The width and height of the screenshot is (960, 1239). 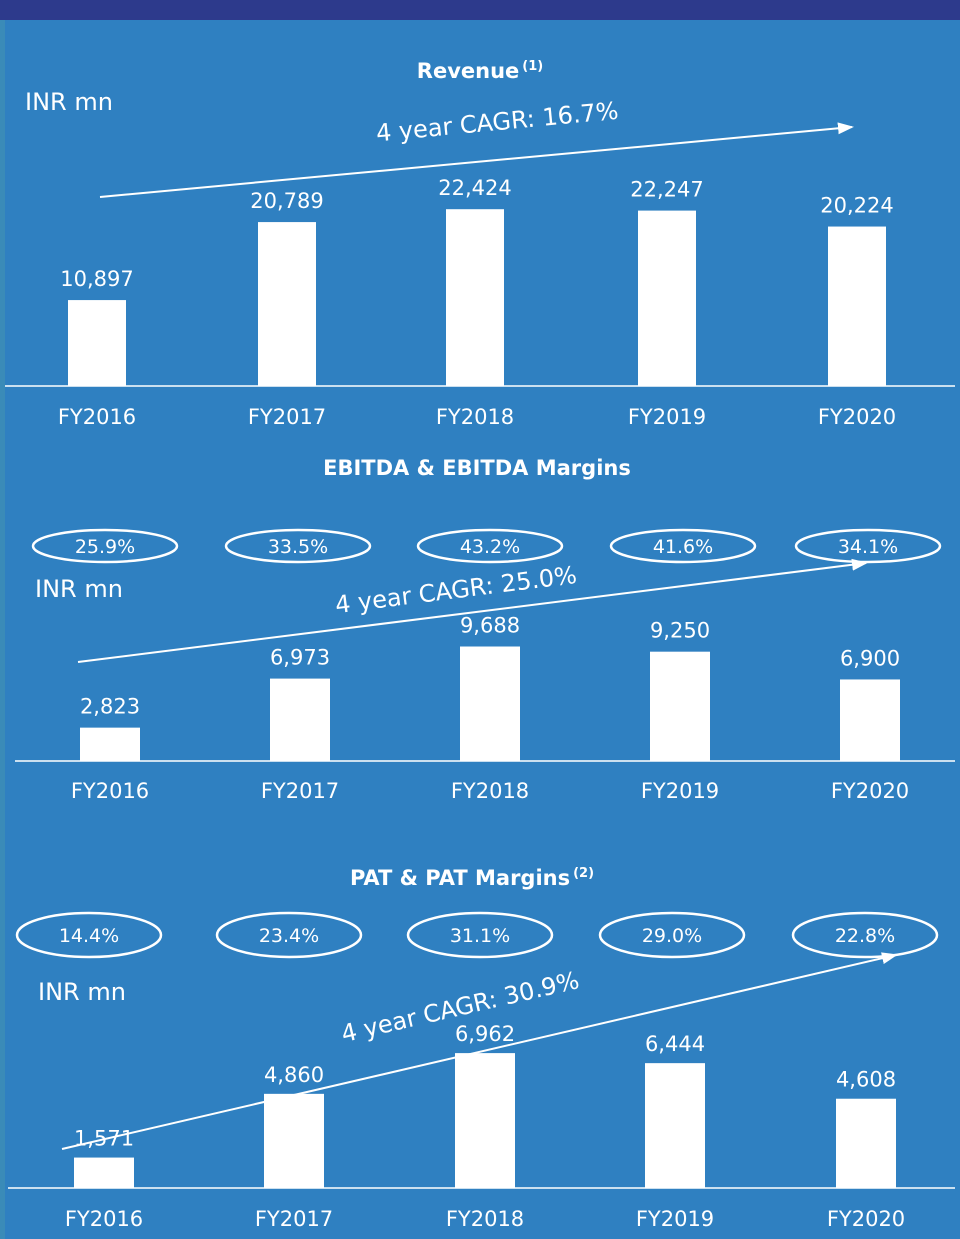 I want to click on chart-2-value-label: 6,973, so click(x=300, y=658).